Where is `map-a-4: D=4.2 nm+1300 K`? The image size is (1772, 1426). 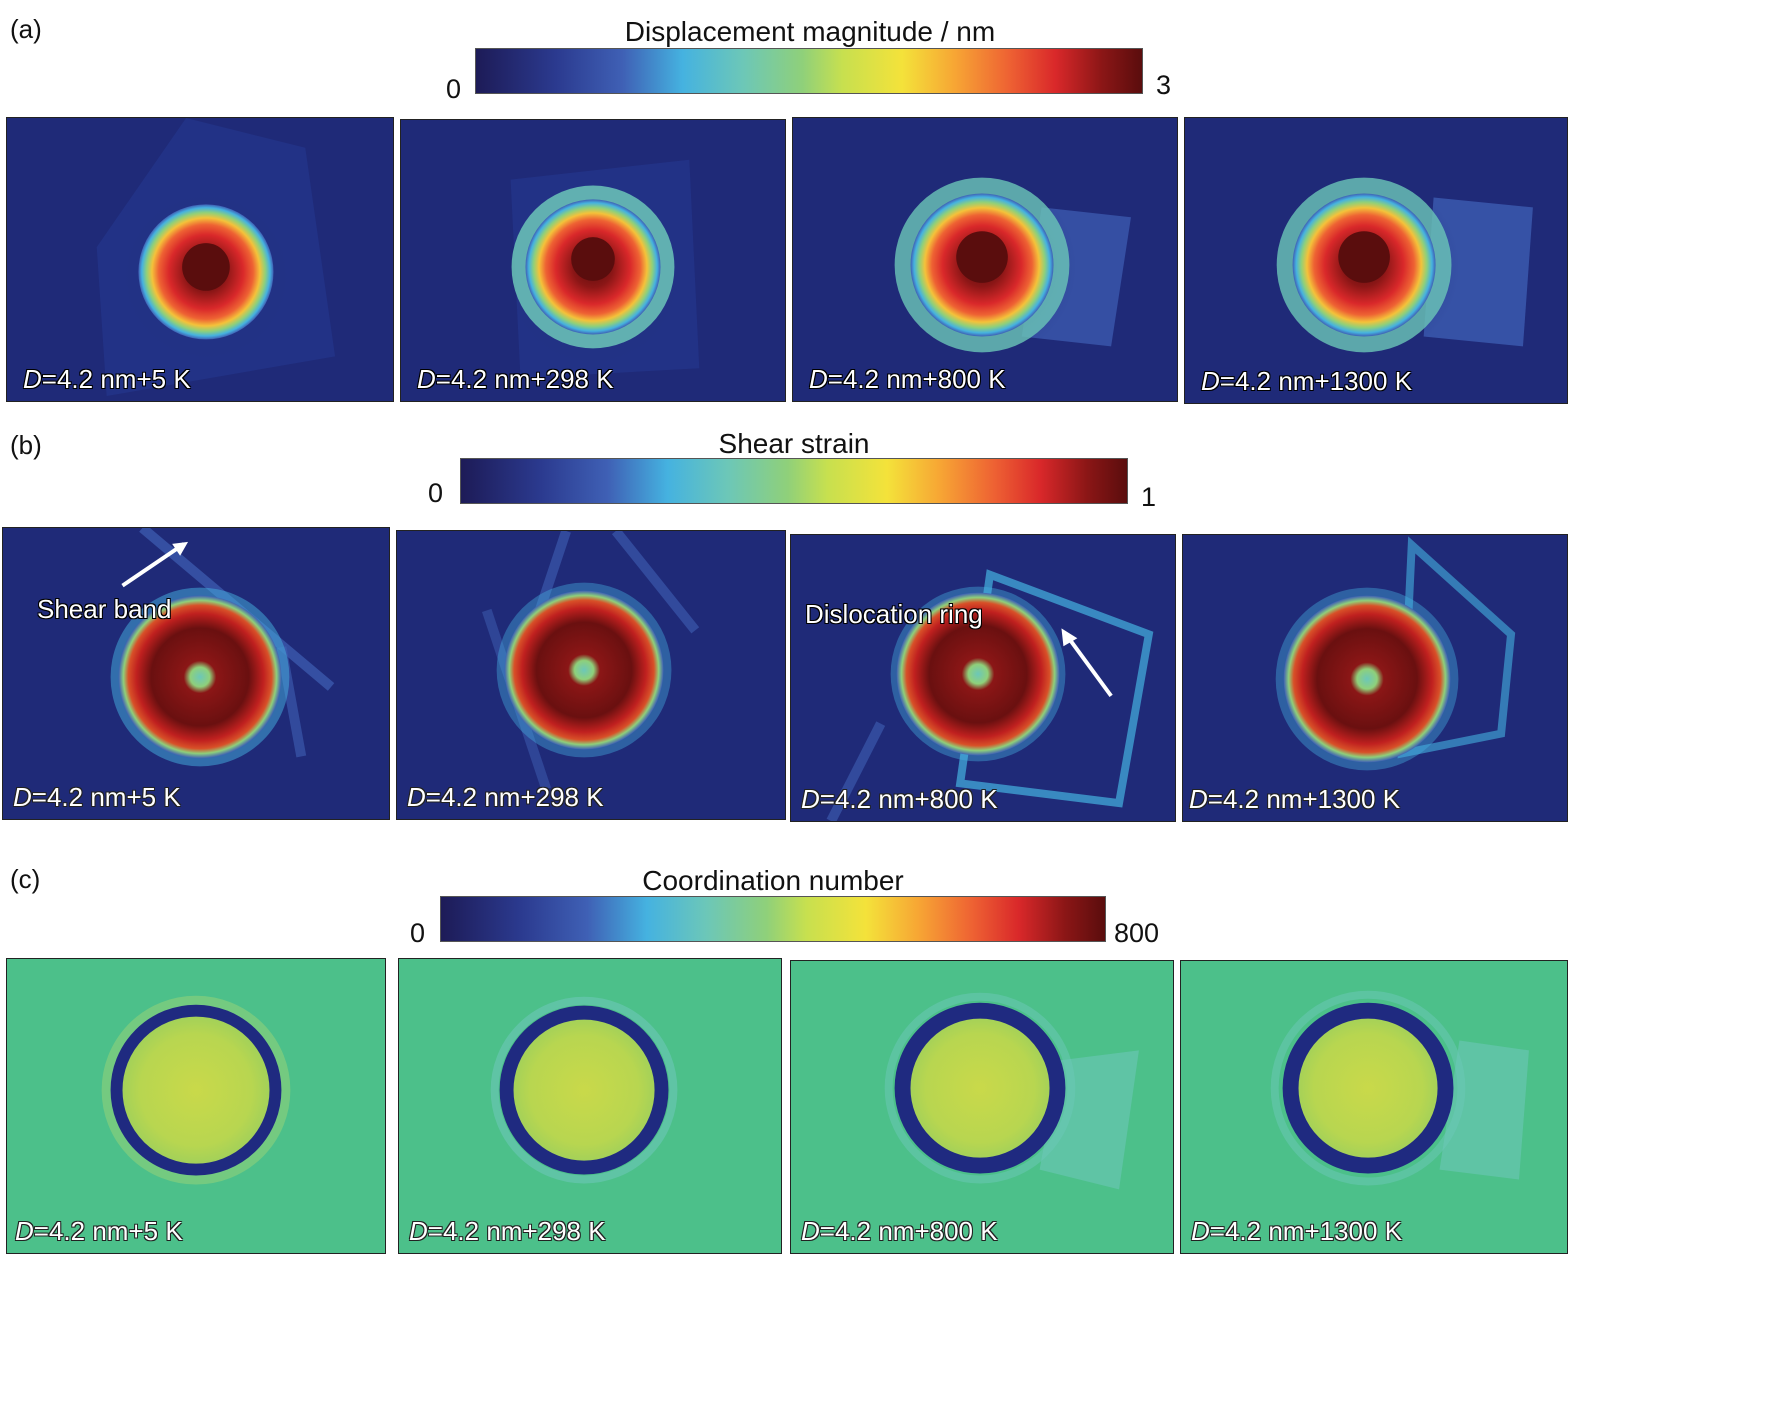 map-a-4: D=4.2 nm+1300 K is located at coordinates (1376, 260).